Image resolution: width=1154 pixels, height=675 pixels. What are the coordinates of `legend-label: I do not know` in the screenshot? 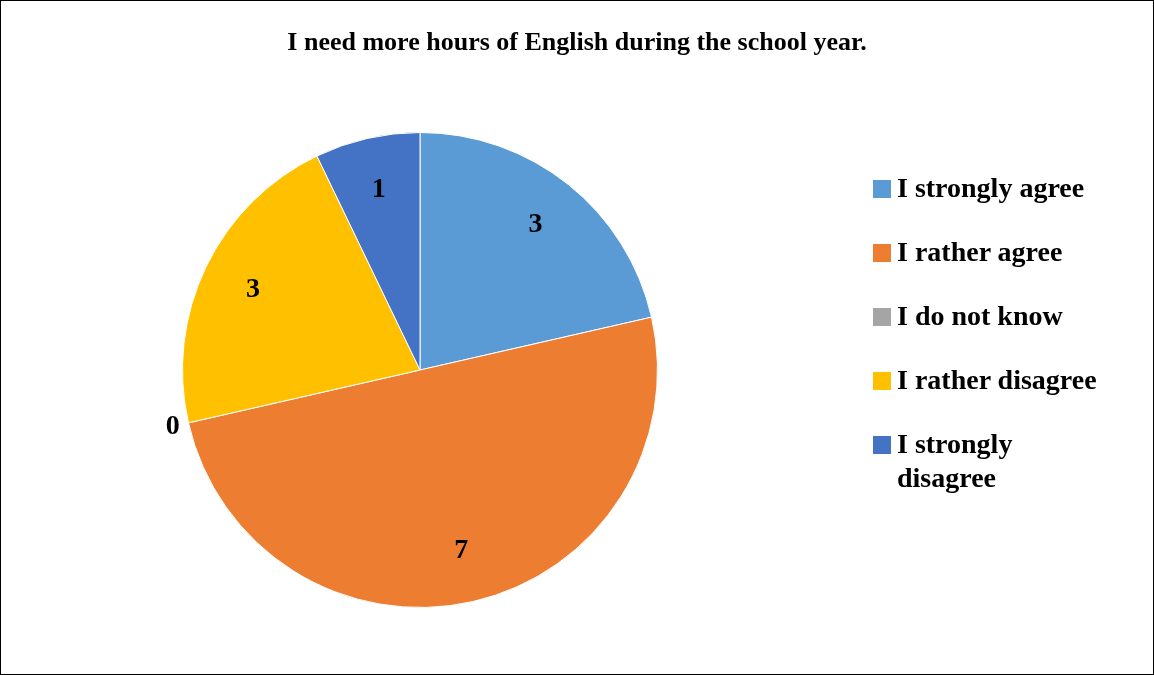 It's located at (980, 316).